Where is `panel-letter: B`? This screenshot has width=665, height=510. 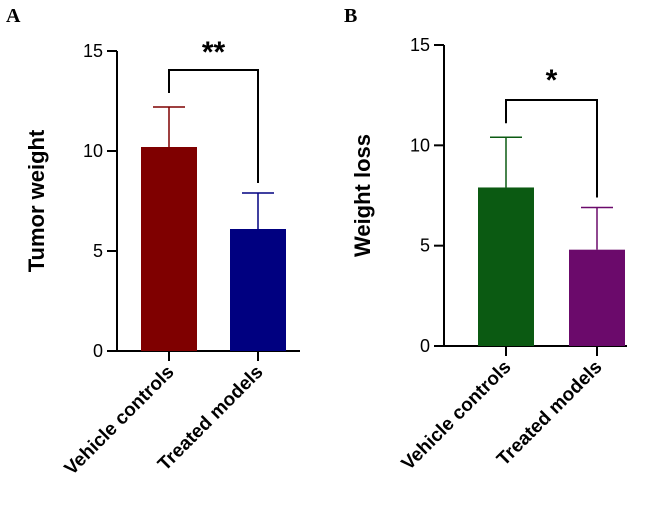
panel-letter: B is located at coordinates (350, 16).